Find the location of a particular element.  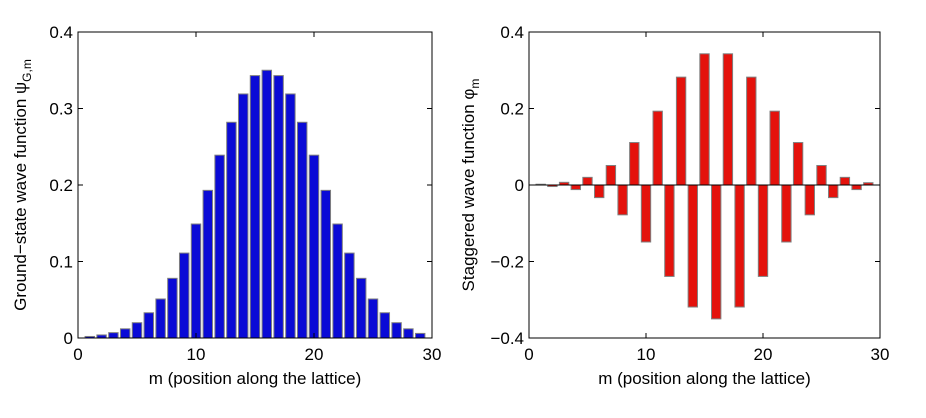

staggered-ytick-label: 0 is located at coordinates (519, 185).